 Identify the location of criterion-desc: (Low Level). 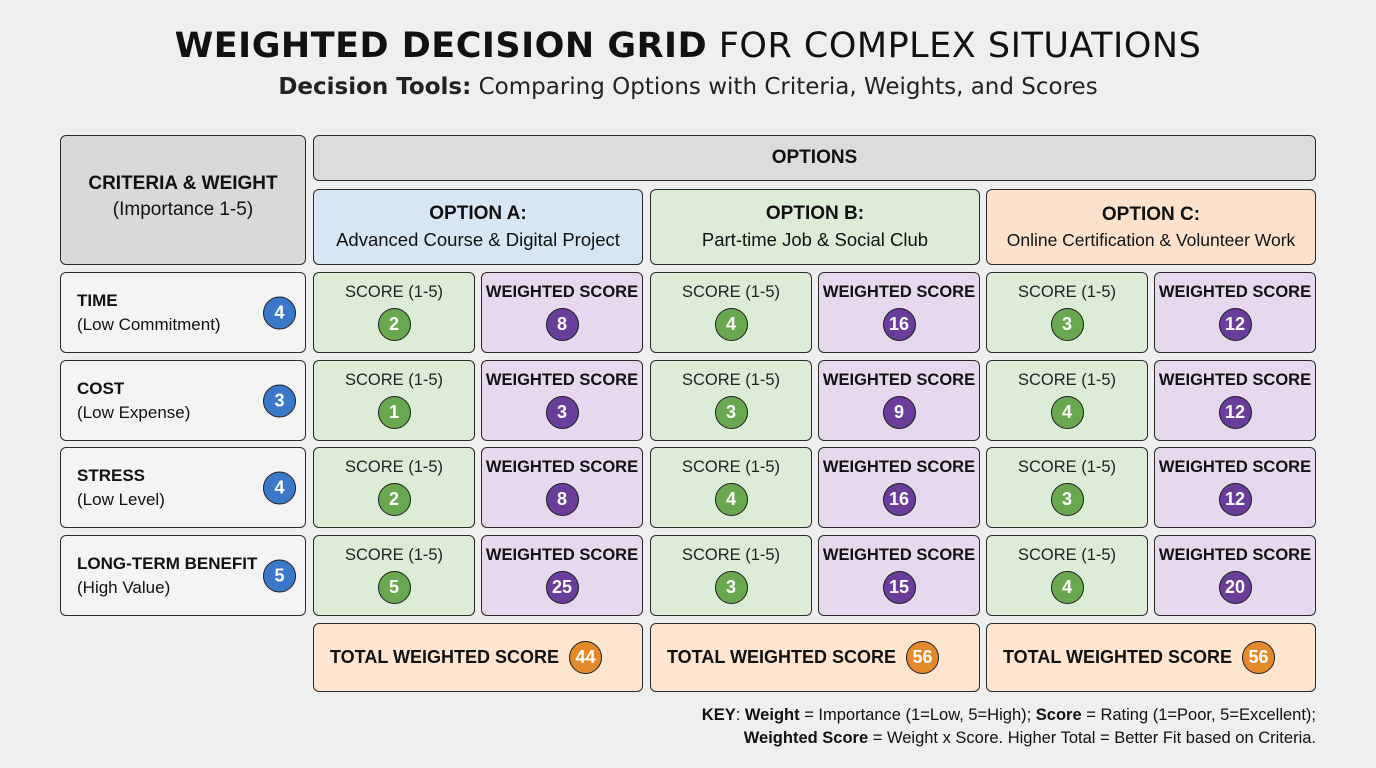
(121, 499).